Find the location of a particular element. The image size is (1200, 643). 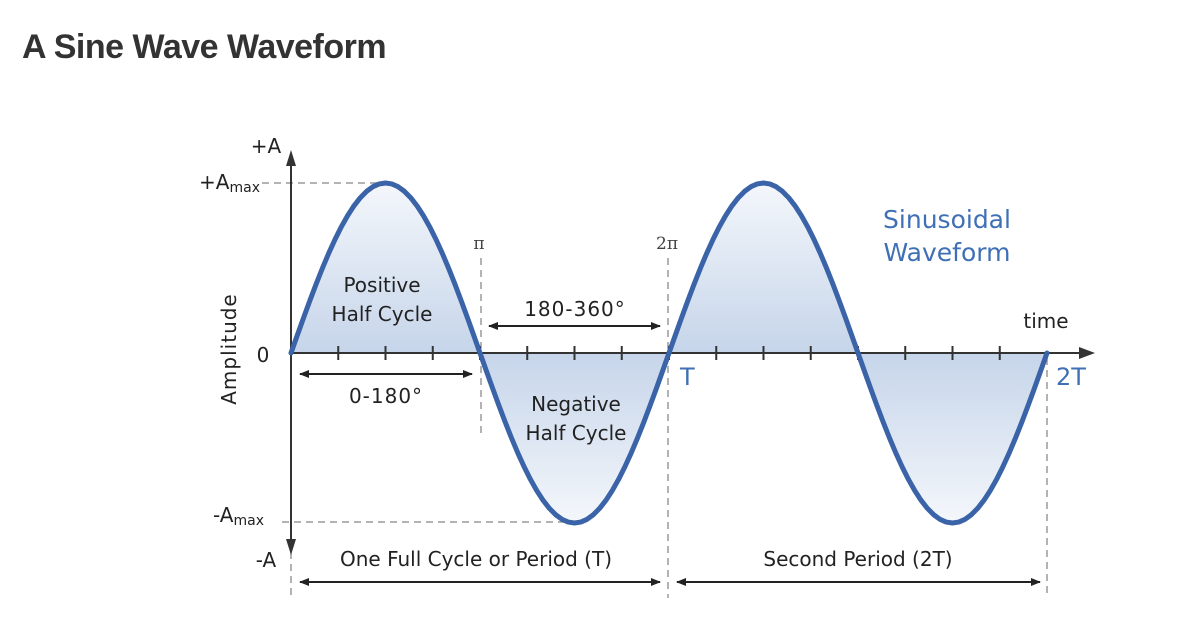

y-axis-arrow-down is located at coordinates (291, 547).